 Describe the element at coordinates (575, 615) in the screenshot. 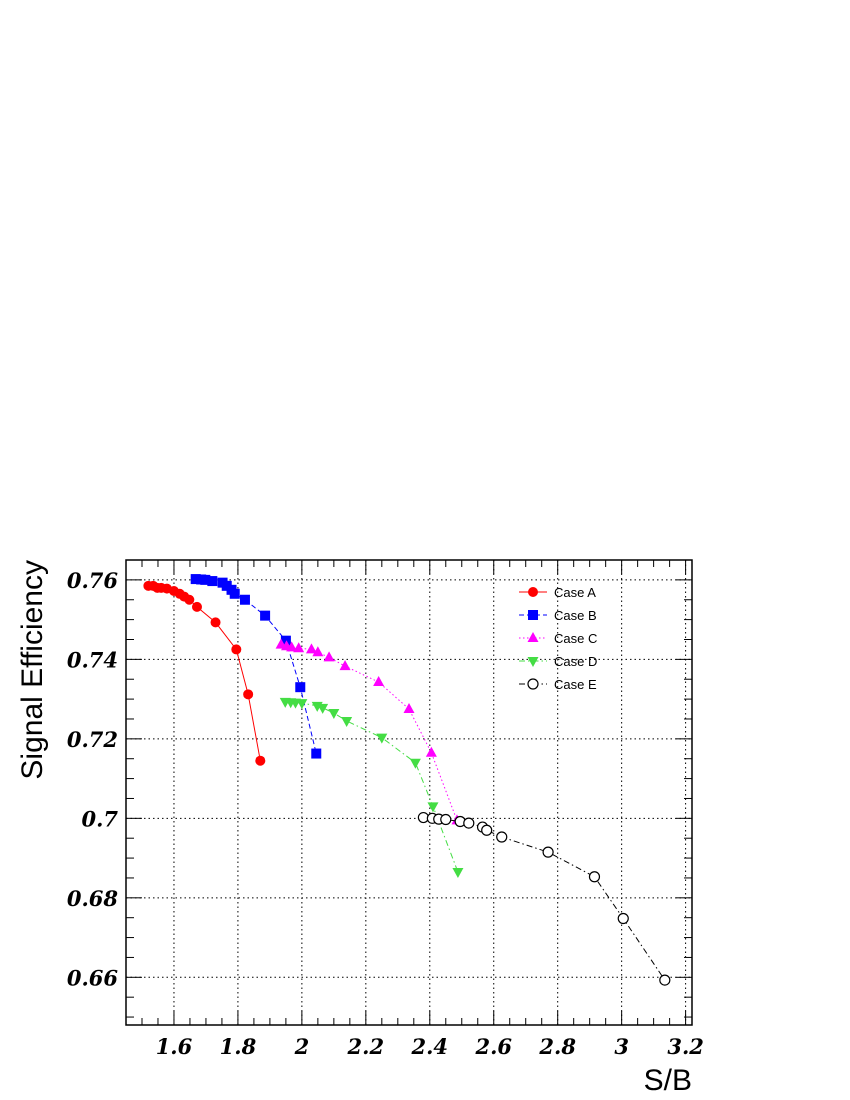

I see `legend-label: Case B` at that location.